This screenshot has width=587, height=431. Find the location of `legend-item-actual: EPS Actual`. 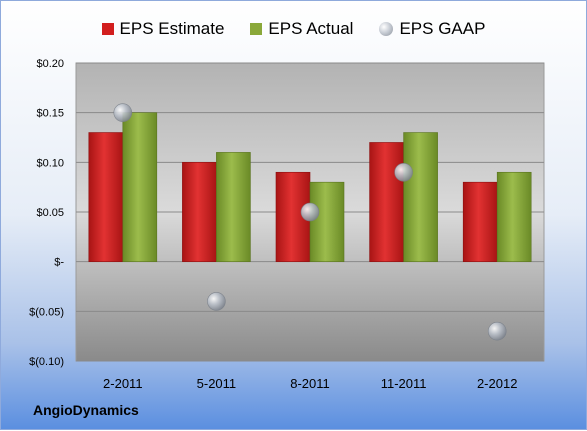

legend-item-actual: EPS Actual is located at coordinates (301, 29).